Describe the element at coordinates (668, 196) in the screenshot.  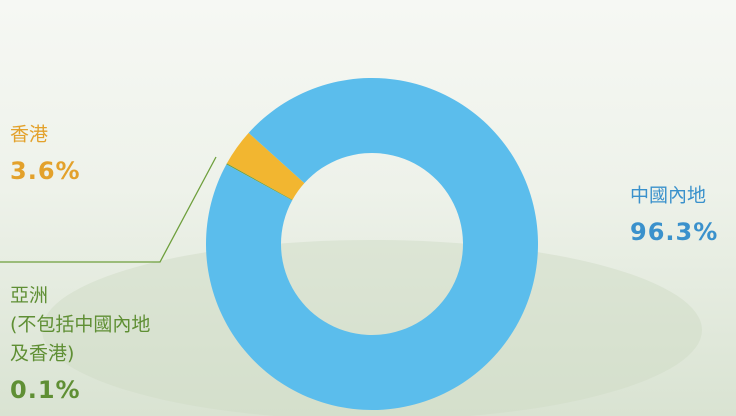
I see `category-label: 中國內地` at that location.